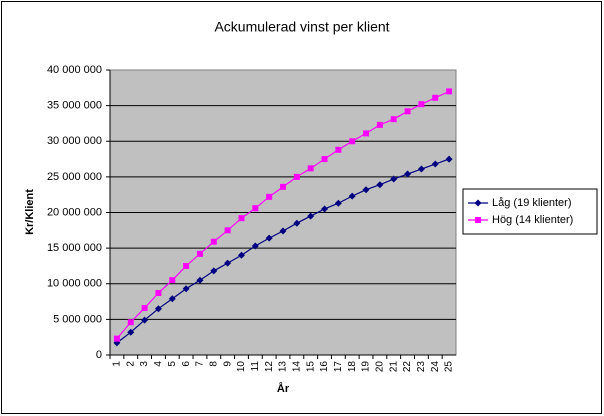 The image size is (604, 416). Describe the element at coordinates (296, 367) in the screenshot. I see `x-tick-label: 14` at that location.